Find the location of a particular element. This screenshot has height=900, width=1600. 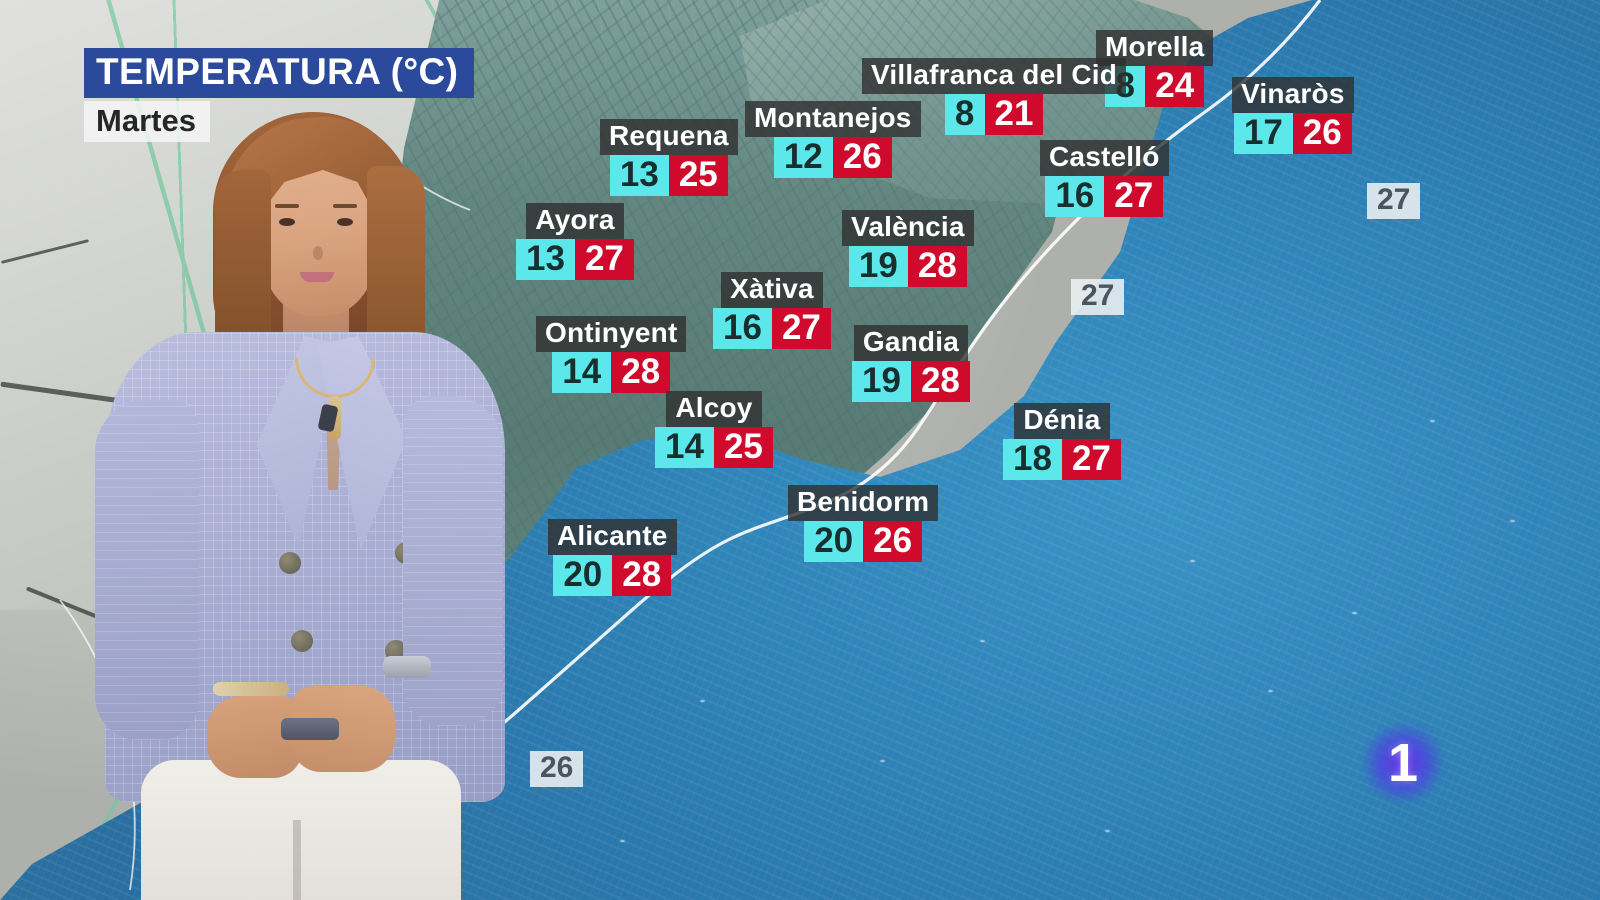

logo-glow-icon is located at coordinates (1403, 763).